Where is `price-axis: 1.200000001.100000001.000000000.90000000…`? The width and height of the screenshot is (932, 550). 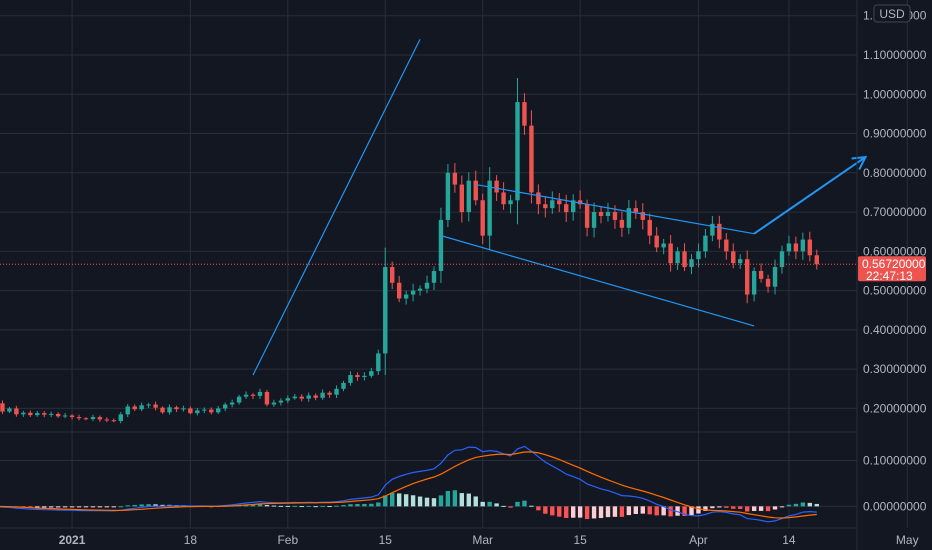
price-axis: 1.200000001.100000001.000000000.90000000… is located at coordinates (895, 212).